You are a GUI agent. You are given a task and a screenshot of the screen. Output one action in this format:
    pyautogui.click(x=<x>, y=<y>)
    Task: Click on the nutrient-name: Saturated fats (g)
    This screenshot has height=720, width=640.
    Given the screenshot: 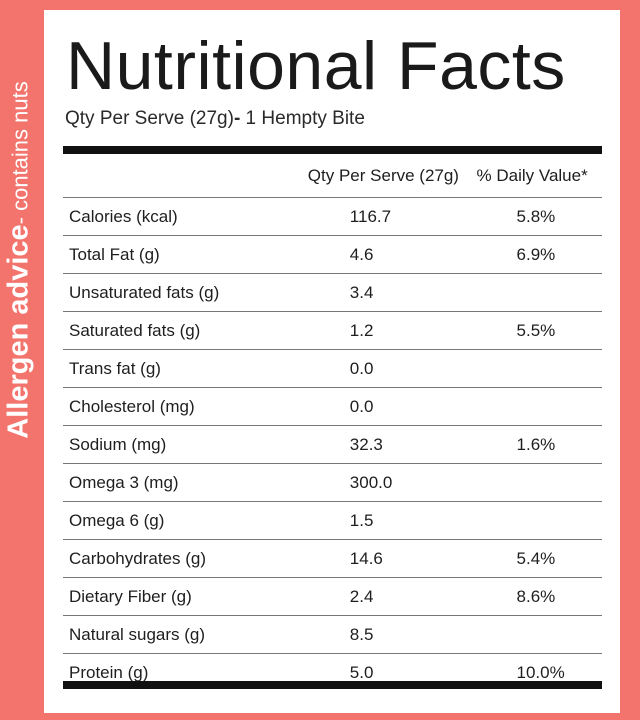 What is the action you would take?
    pyautogui.click(x=185, y=330)
    